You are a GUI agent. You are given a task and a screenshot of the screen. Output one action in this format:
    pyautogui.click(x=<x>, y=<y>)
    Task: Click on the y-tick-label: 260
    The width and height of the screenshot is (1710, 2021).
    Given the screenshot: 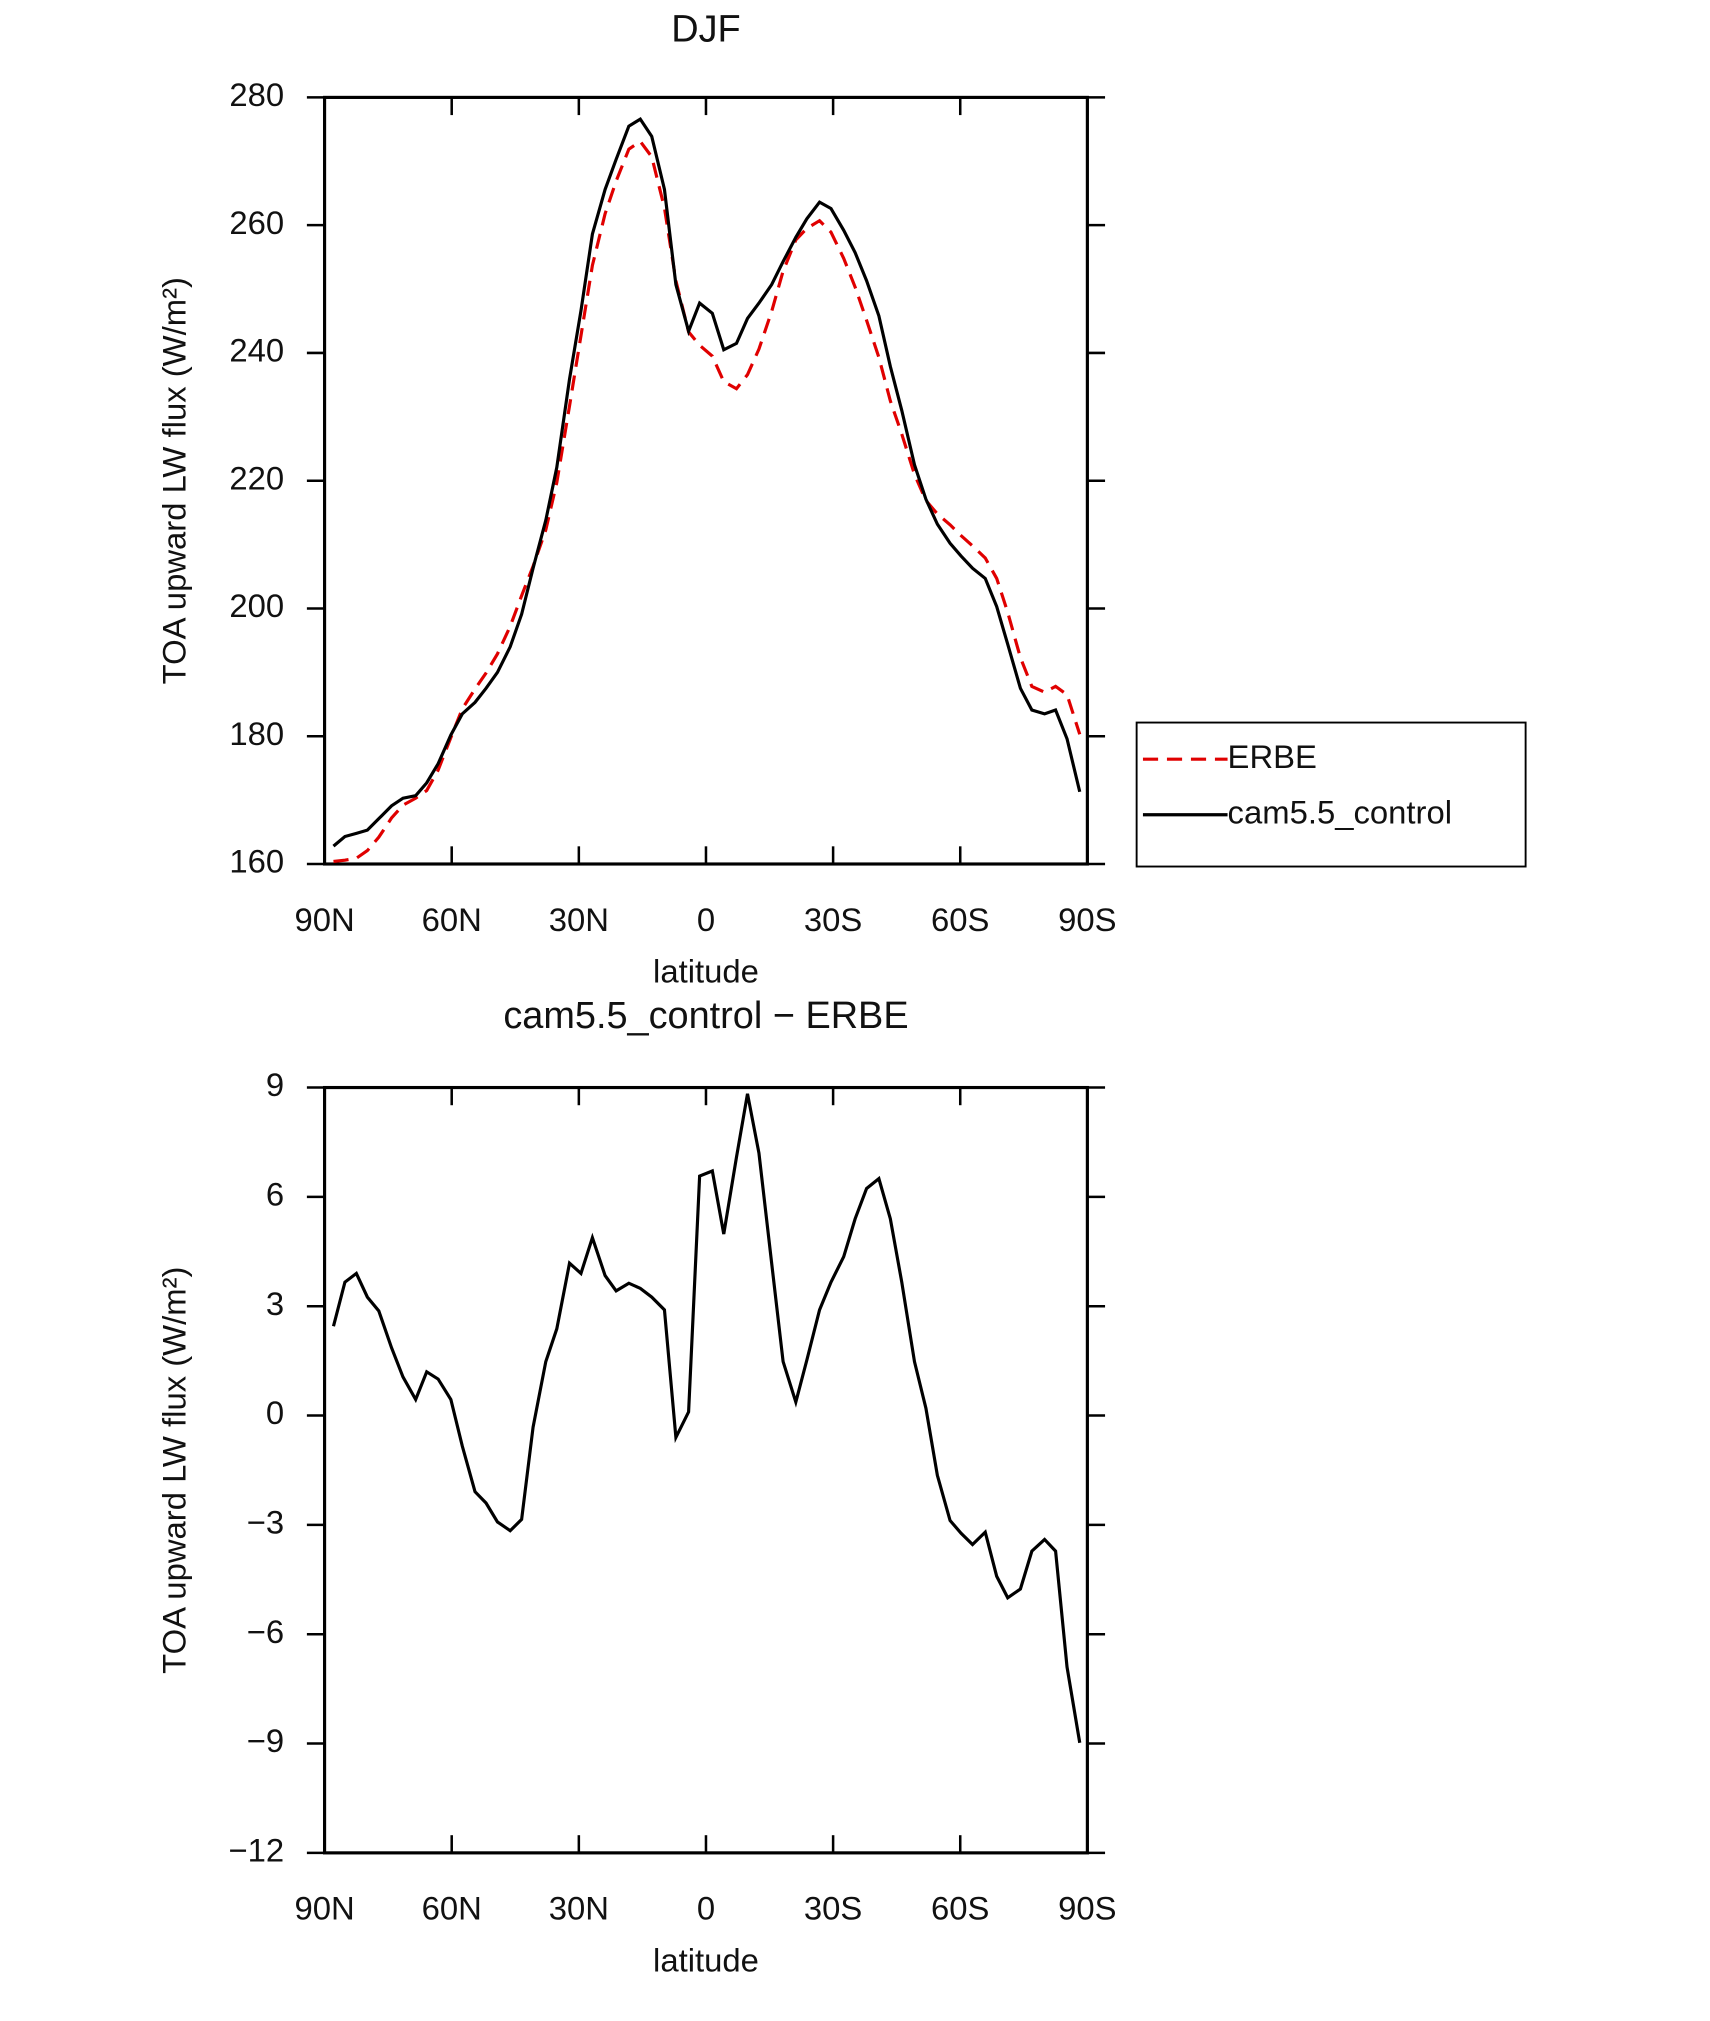 What is the action you would take?
    pyautogui.click(x=256, y=222)
    